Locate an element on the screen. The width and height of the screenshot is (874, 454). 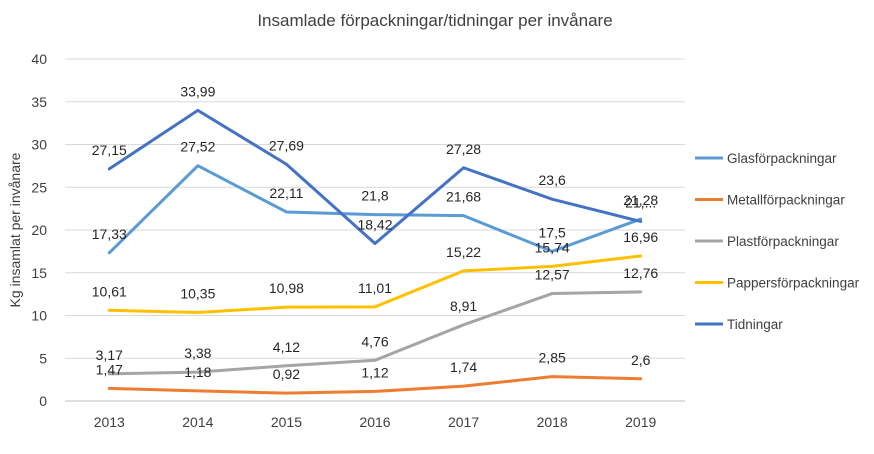
y-tick-label: 5 is located at coordinates (43, 358).